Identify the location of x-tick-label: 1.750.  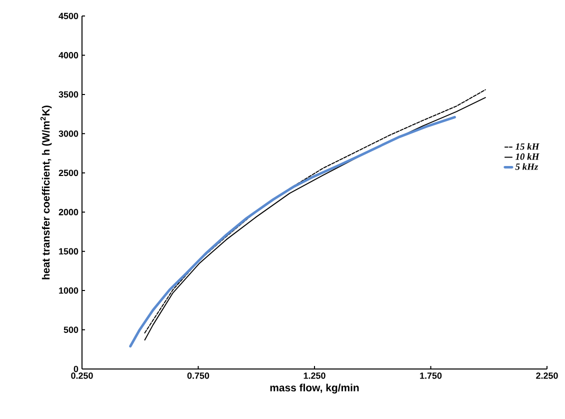
(431, 375).